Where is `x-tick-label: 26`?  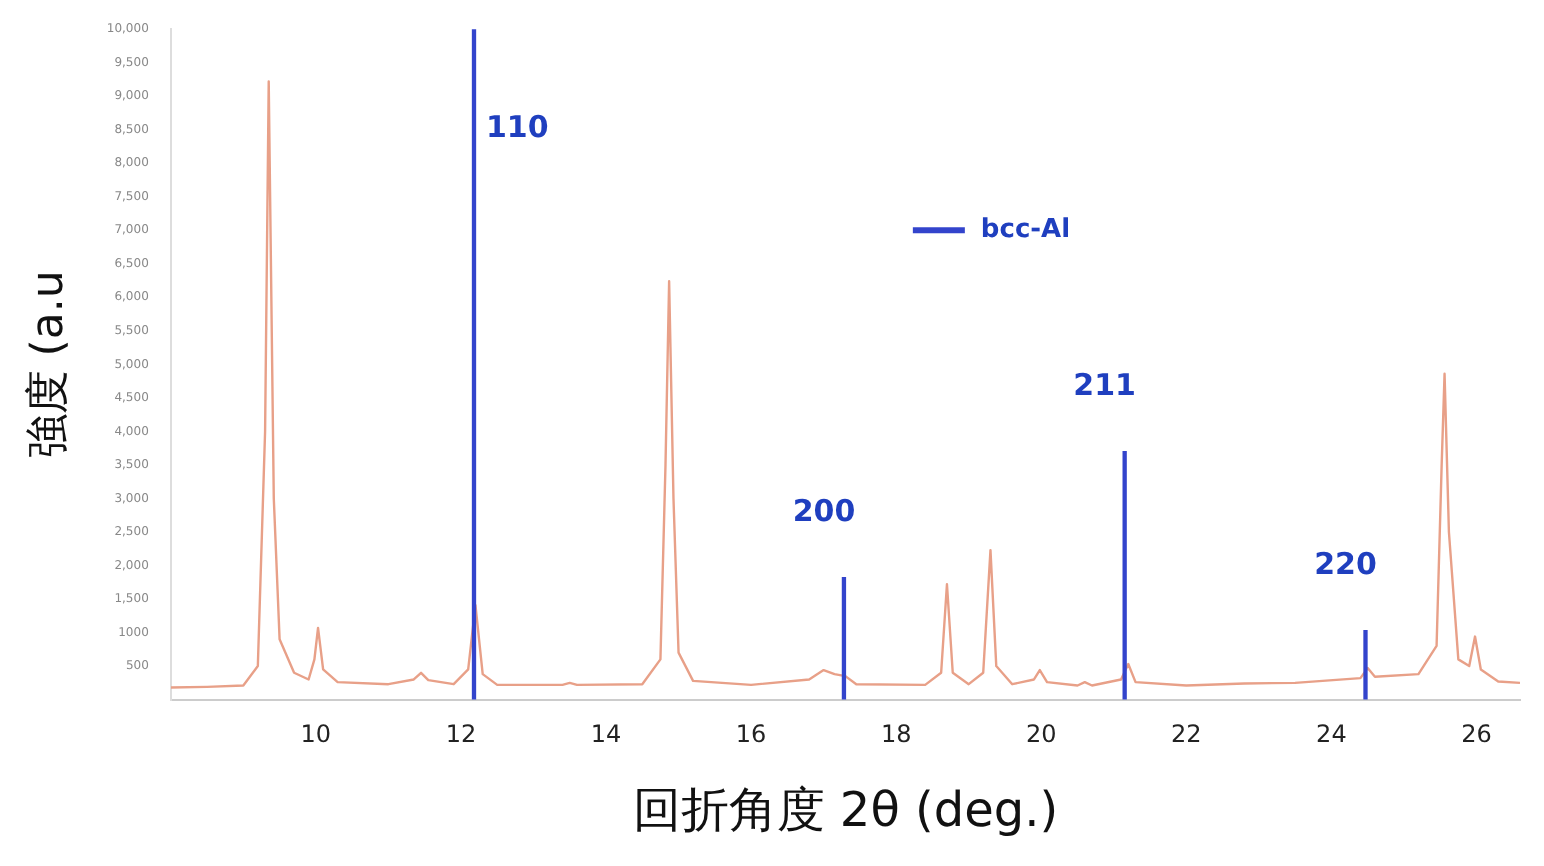 x-tick-label: 26 is located at coordinates (1476, 734).